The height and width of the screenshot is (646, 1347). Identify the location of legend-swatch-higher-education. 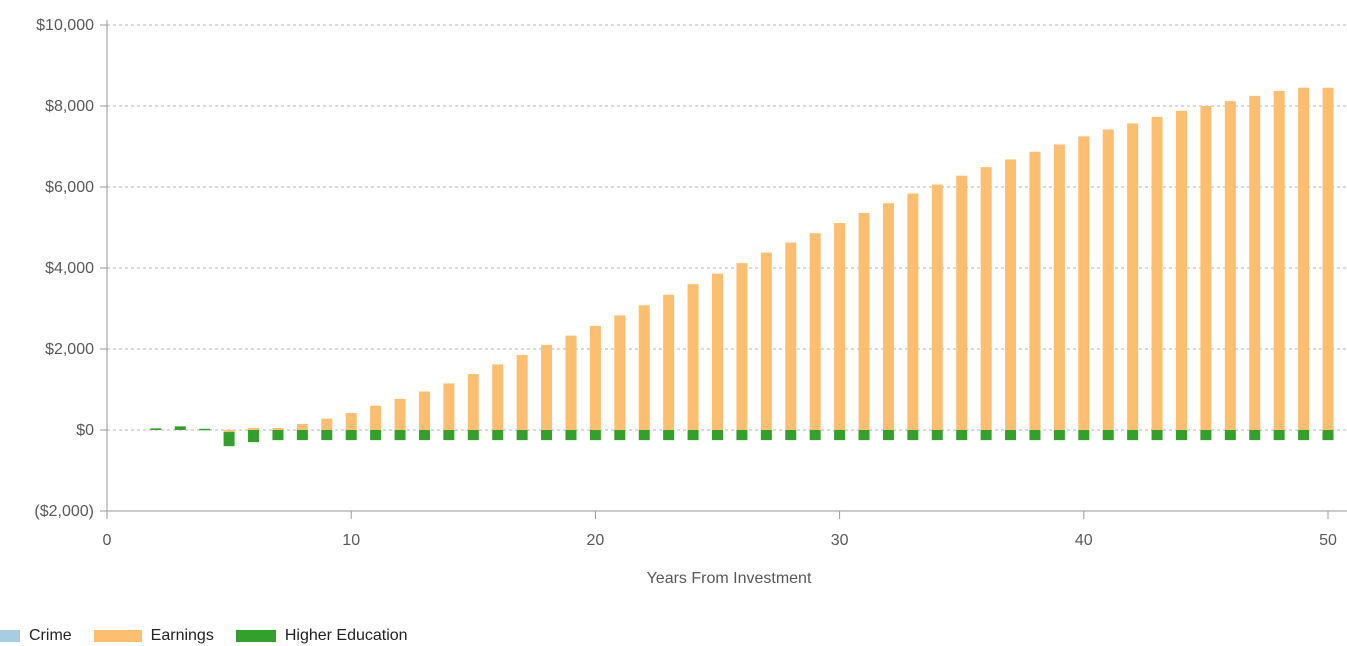
(255, 636).